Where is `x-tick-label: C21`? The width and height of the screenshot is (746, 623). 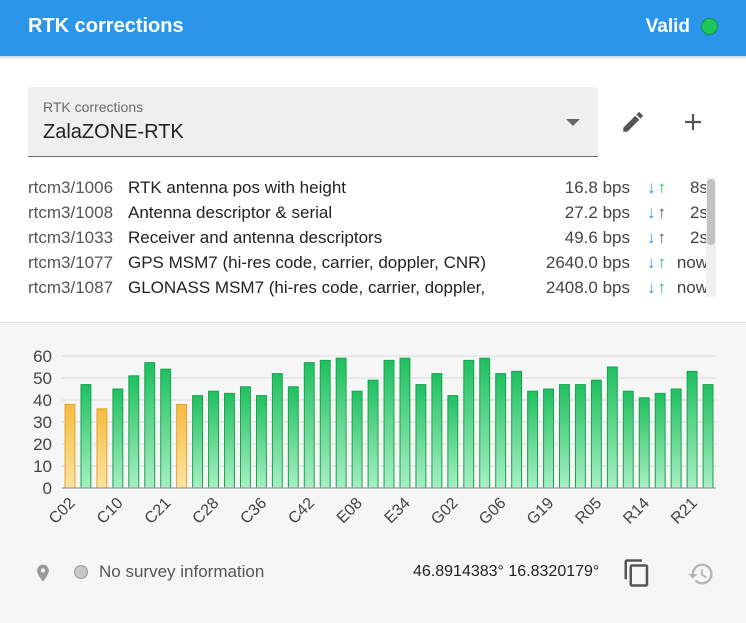 x-tick-label: C21 is located at coordinates (158, 511).